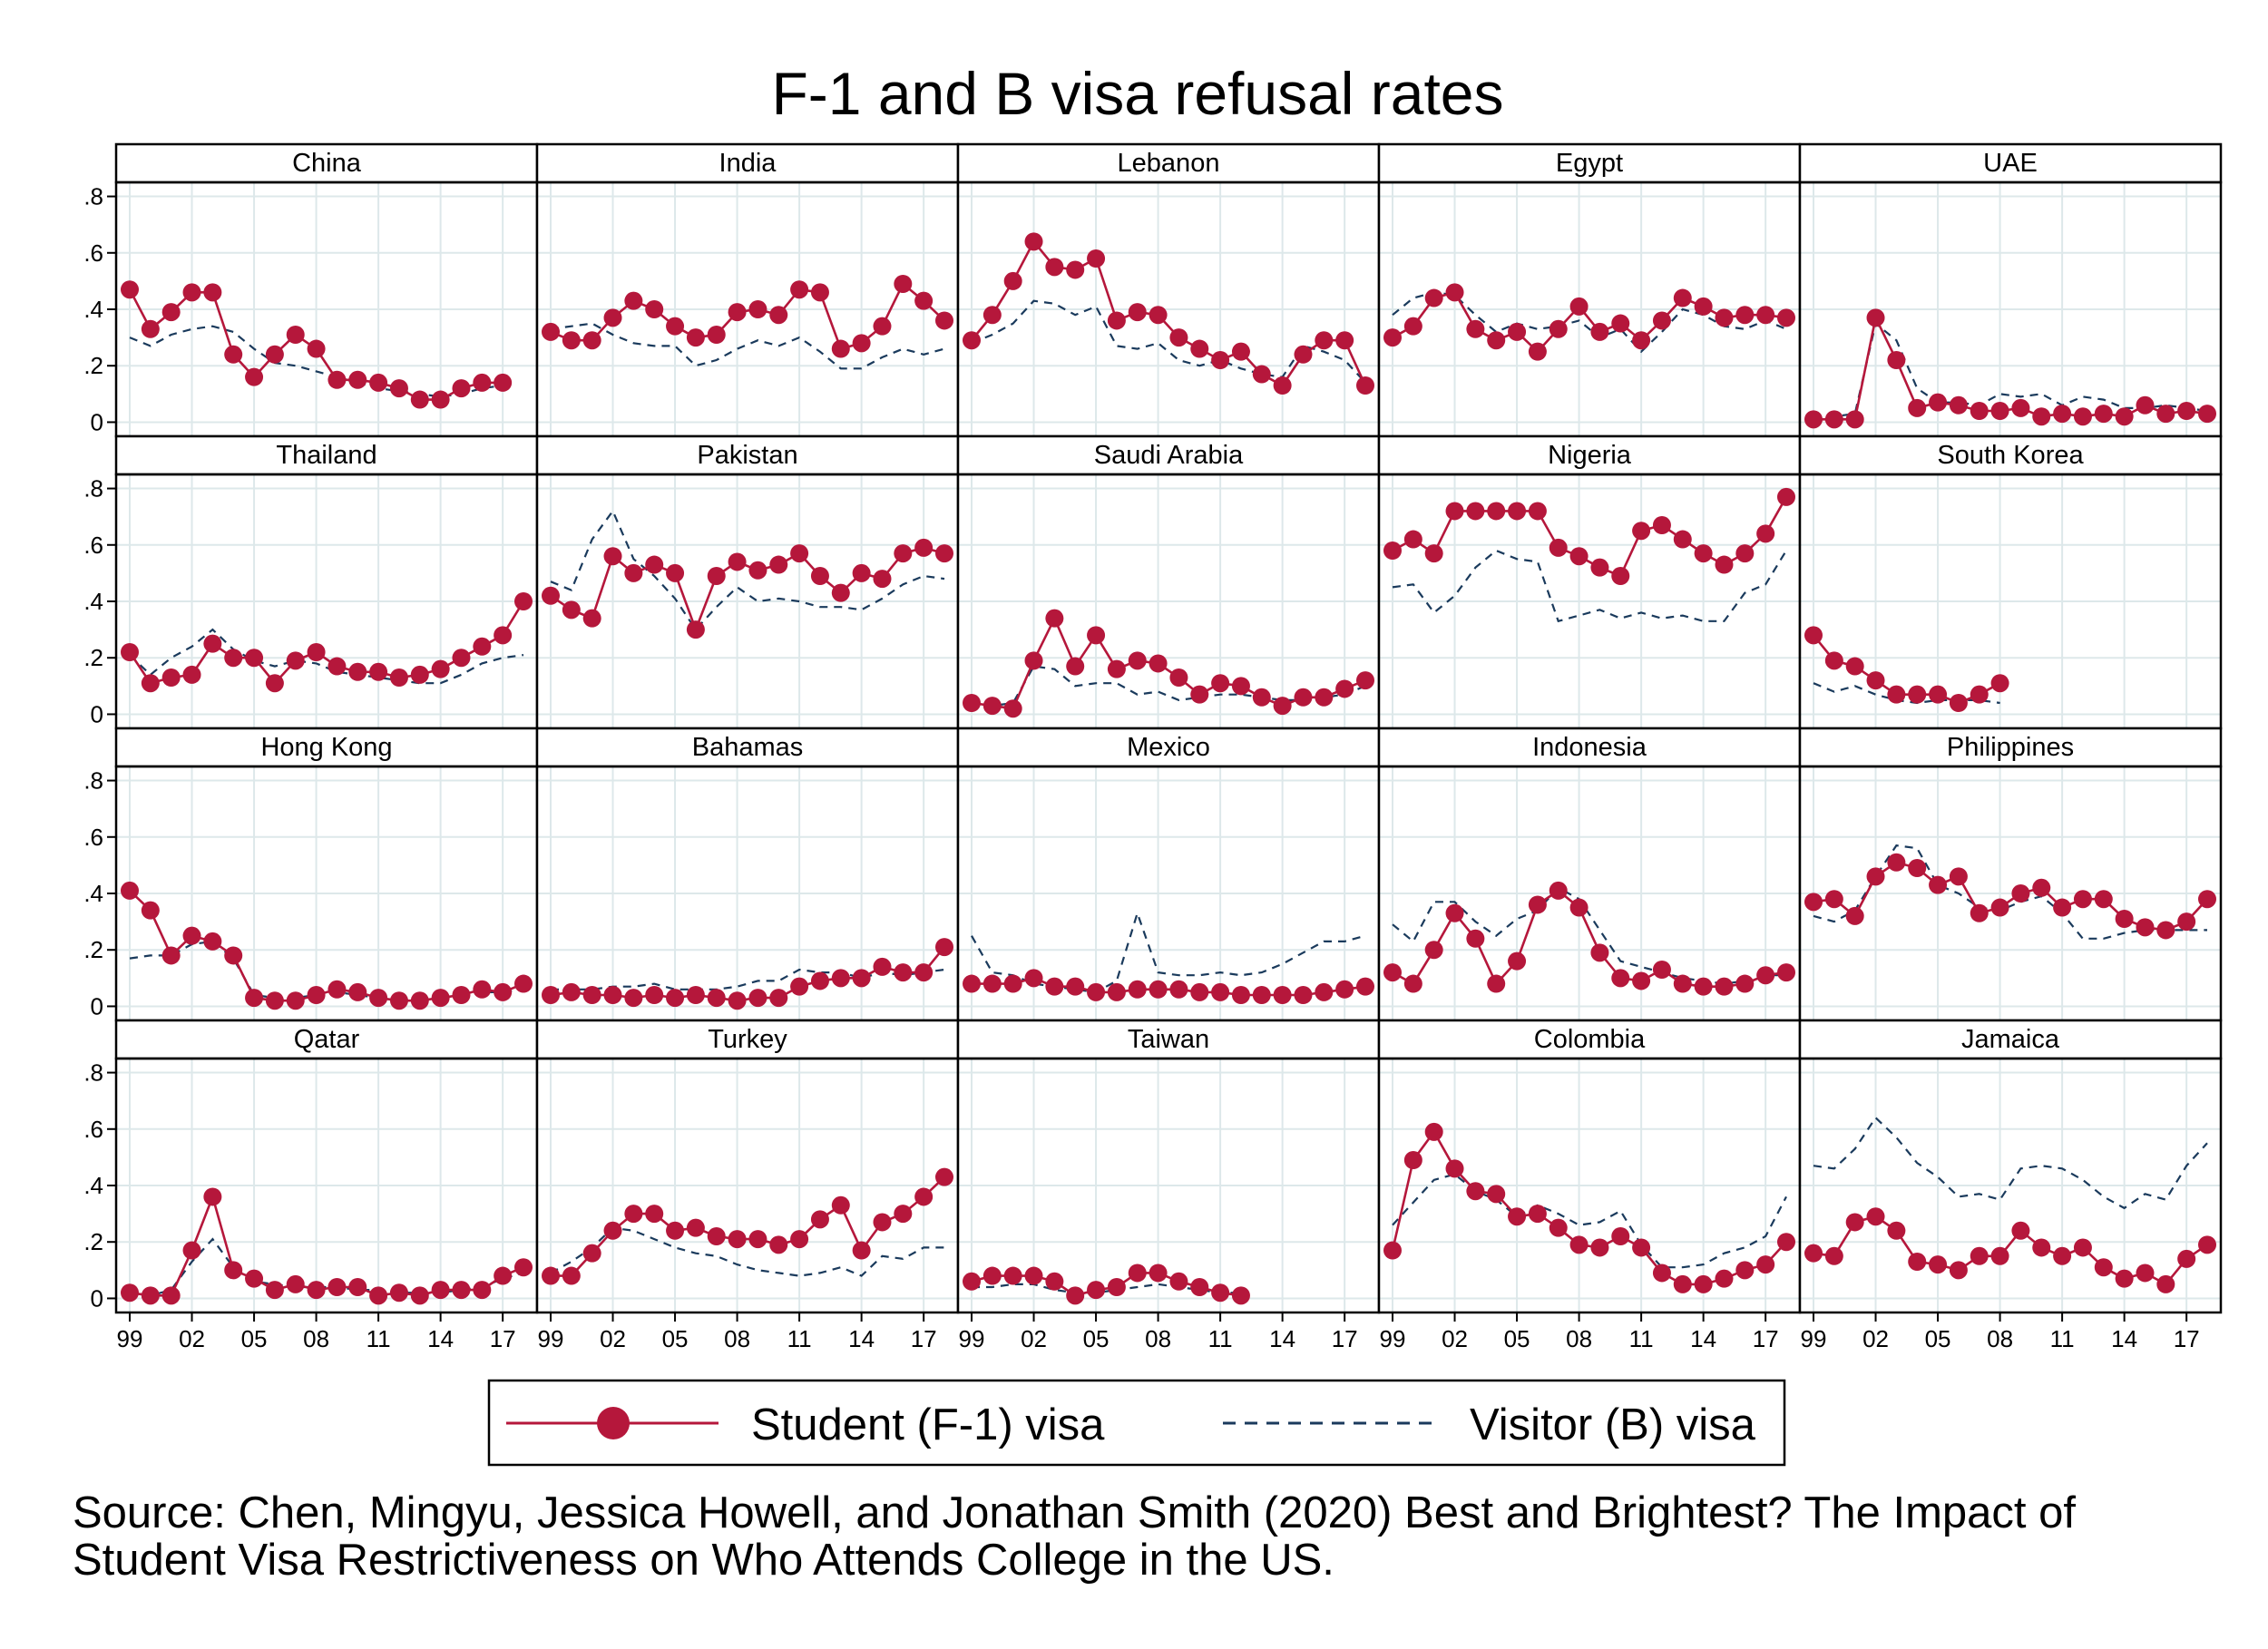  Describe the element at coordinates (1169, 456) in the screenshot. I see `panel-title: Saudi Arabia` at that location.